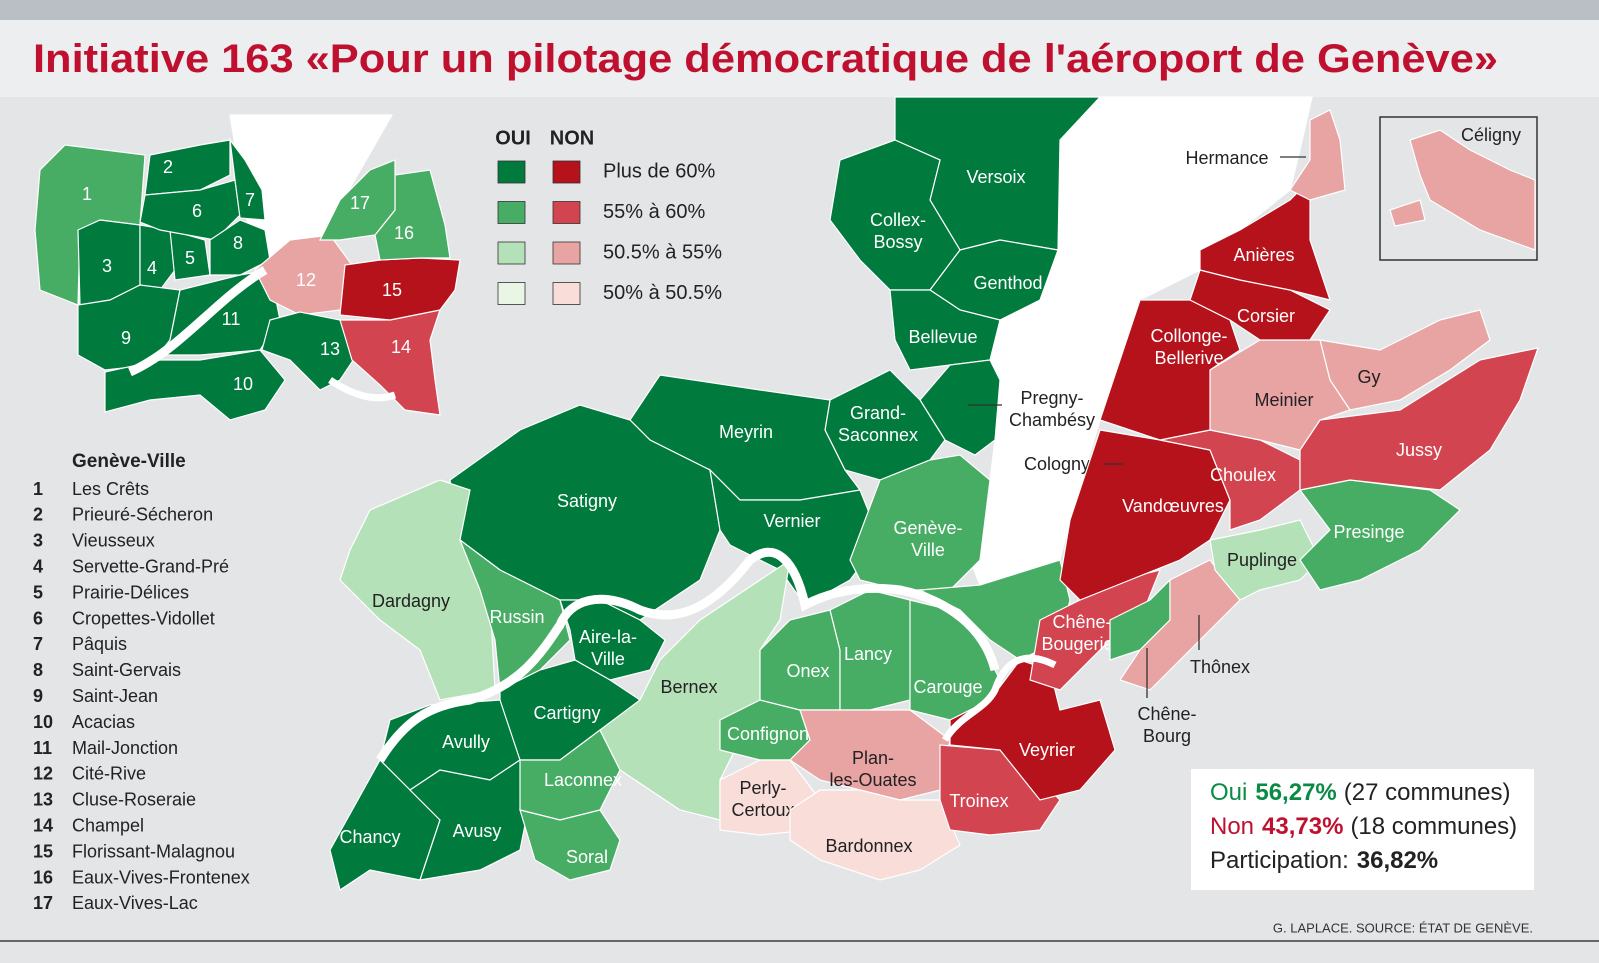 Image resolution: width=1599 pixels, height=963 pixels. What do you see at coordinates (126, 670) in the screenshot?
I see `district-list-name: Saint-Gervais` at bounding box center [126, 670].